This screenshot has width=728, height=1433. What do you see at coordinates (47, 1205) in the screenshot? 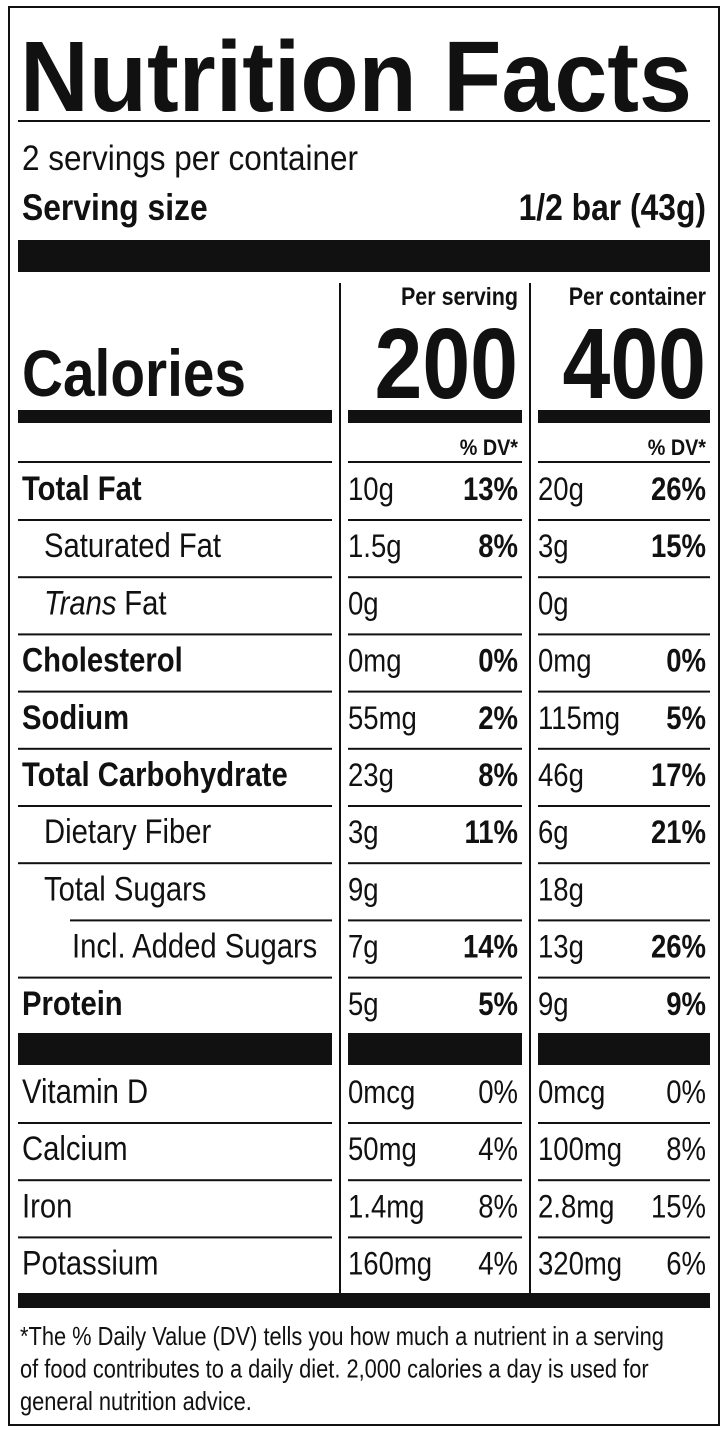
I see `nutrient-name: Iron` at bounding box center [47, 1205].